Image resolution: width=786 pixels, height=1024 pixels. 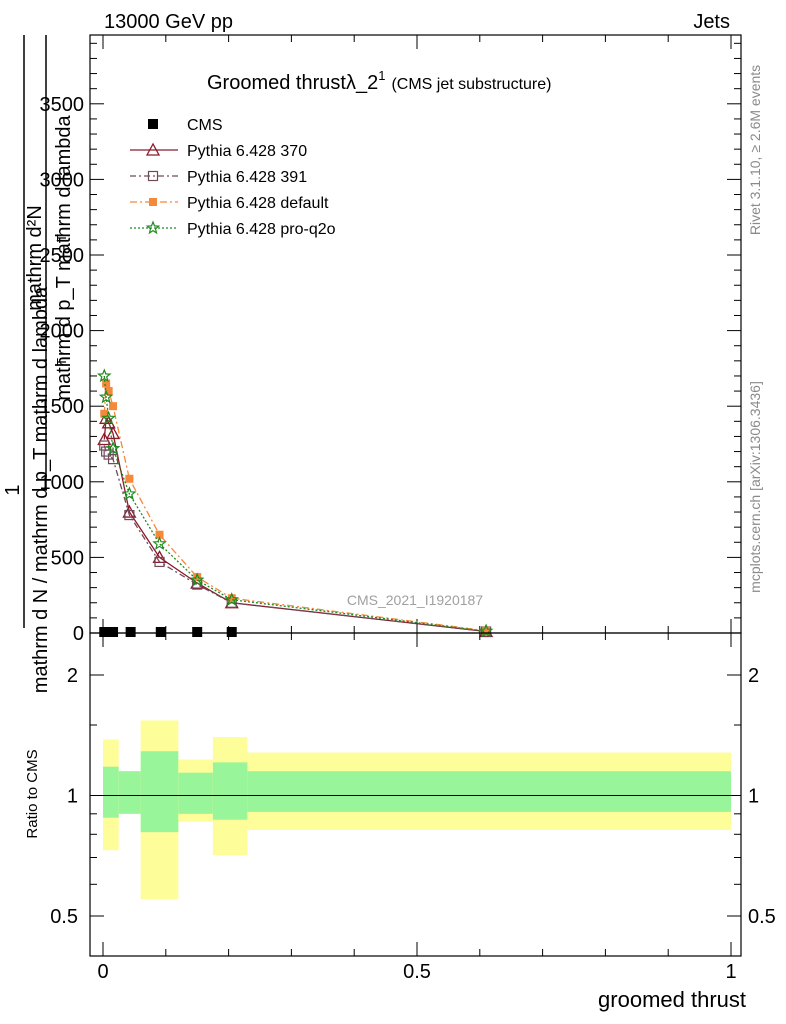 What do you see at coordinates (72, 676) in the screenshot?
I see `ratio-y-tick-label: 2` at bounding box center [72, 676].